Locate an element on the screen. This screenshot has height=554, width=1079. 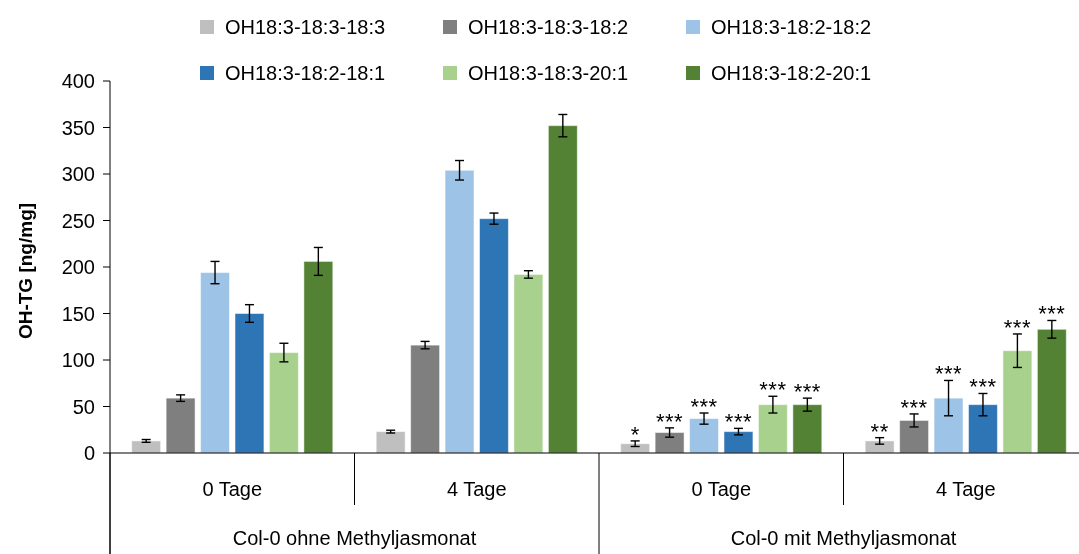
y-tick-label: 300 is located at coordinates (78, 174).